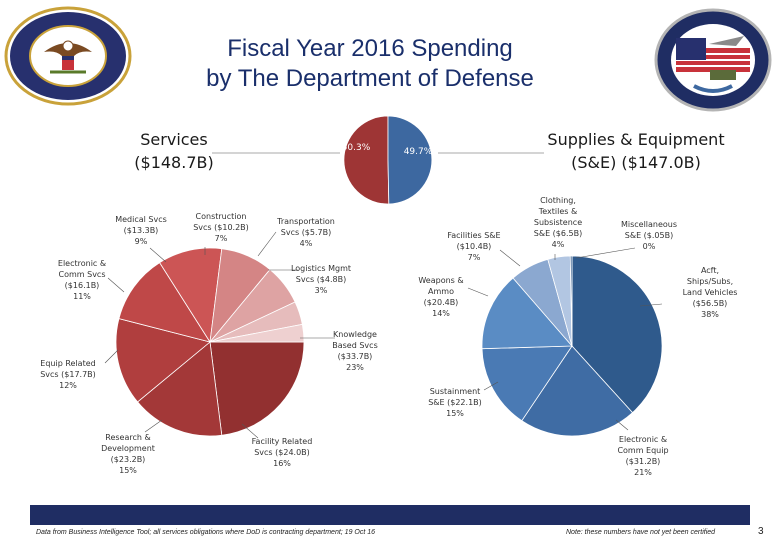  Describe the element at coordinates (128, 454) in the screenshot. I see `services-label-2: Research & Development ($23.2B) 15%` at that location.